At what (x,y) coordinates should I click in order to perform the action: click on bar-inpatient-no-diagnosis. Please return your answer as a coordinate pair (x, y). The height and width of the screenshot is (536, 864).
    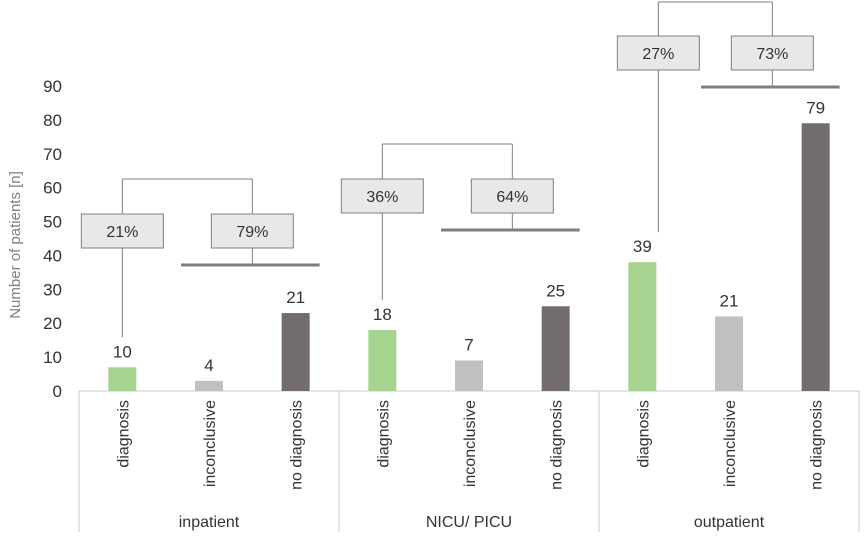
    Looking at the image, I should click on (295, 352).